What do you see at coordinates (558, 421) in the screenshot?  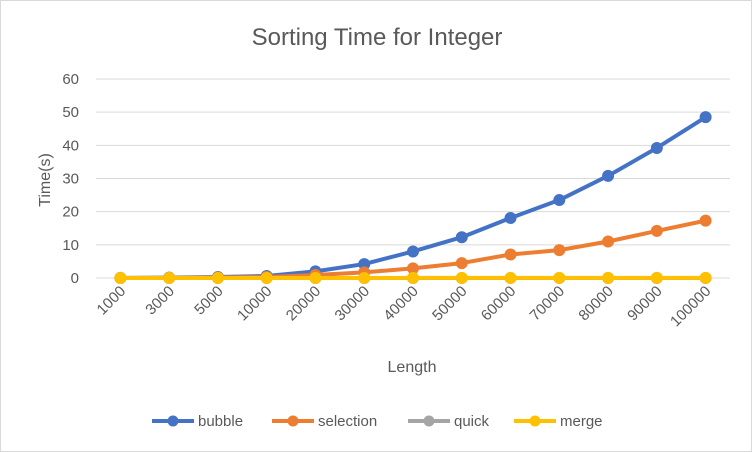 I see `legend-entry-merge: merge` at bounding box center [558, 421].